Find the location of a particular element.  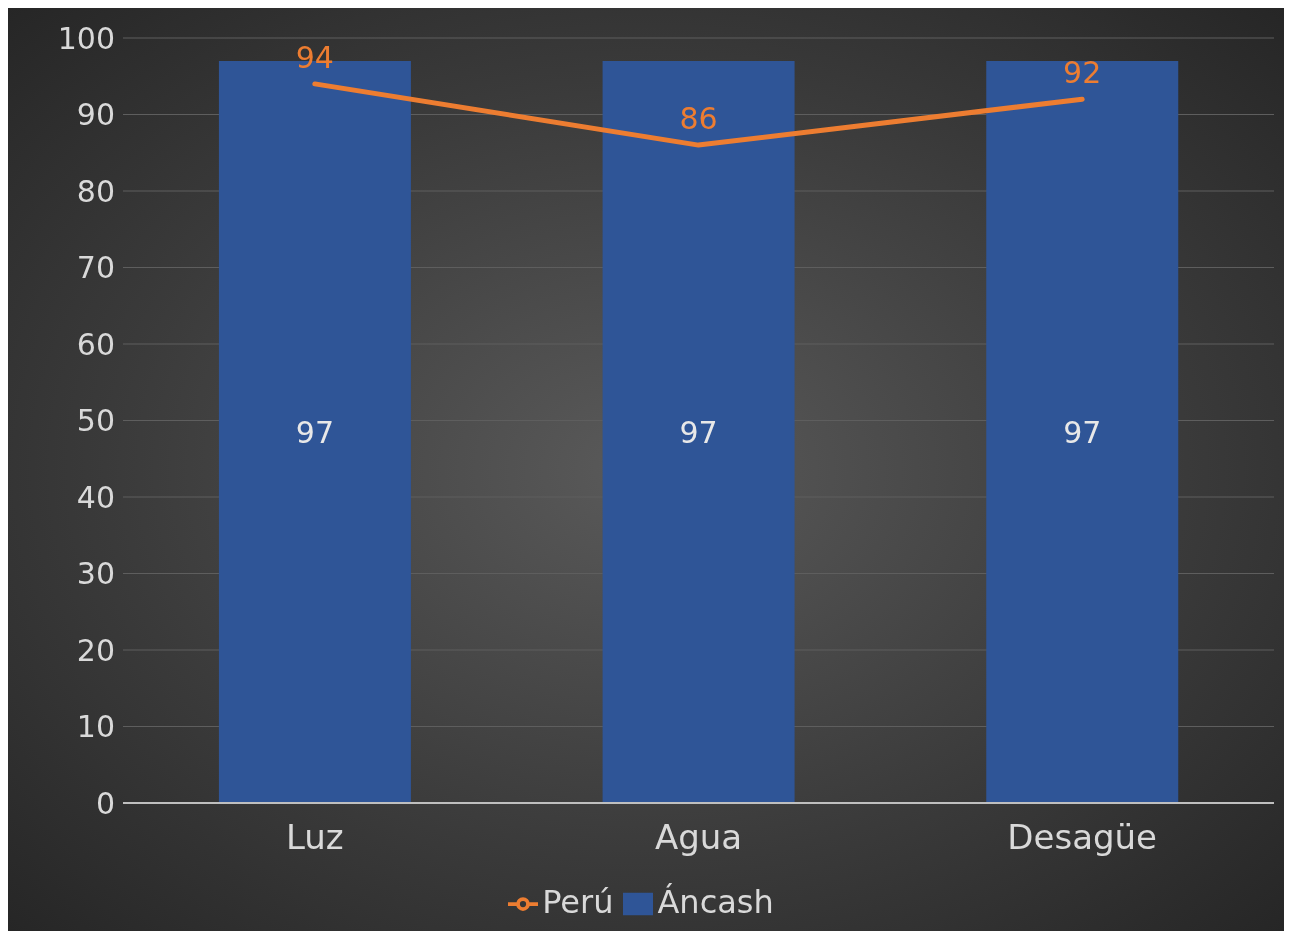

y-tick-label: 30 is located at coordinates (95, 574).